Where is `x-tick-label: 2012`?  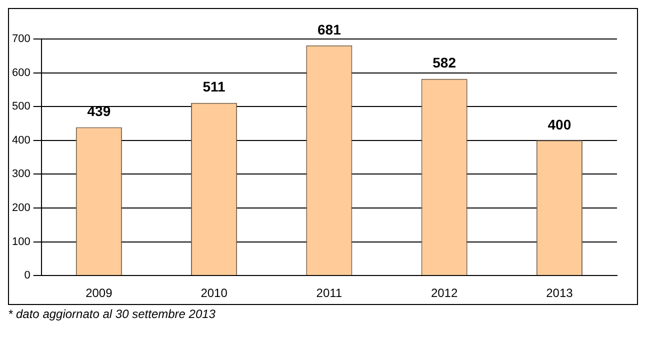 x-tick-label: 2012 is located at coordinates (444, 293).